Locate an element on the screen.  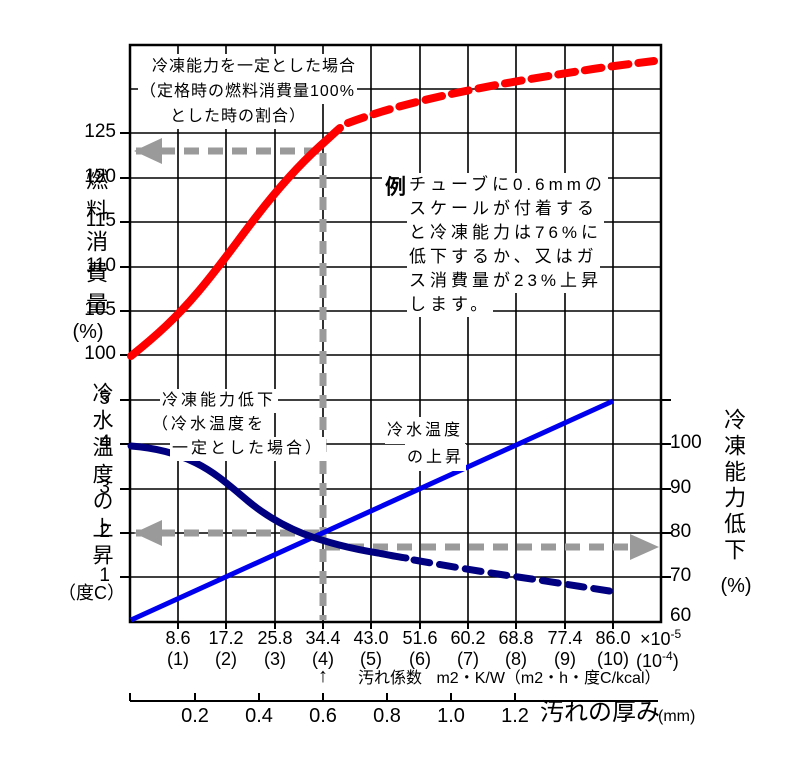
fuel-note-line2: （定格時の燃料消費量100% is located at coordinates (247, 91).